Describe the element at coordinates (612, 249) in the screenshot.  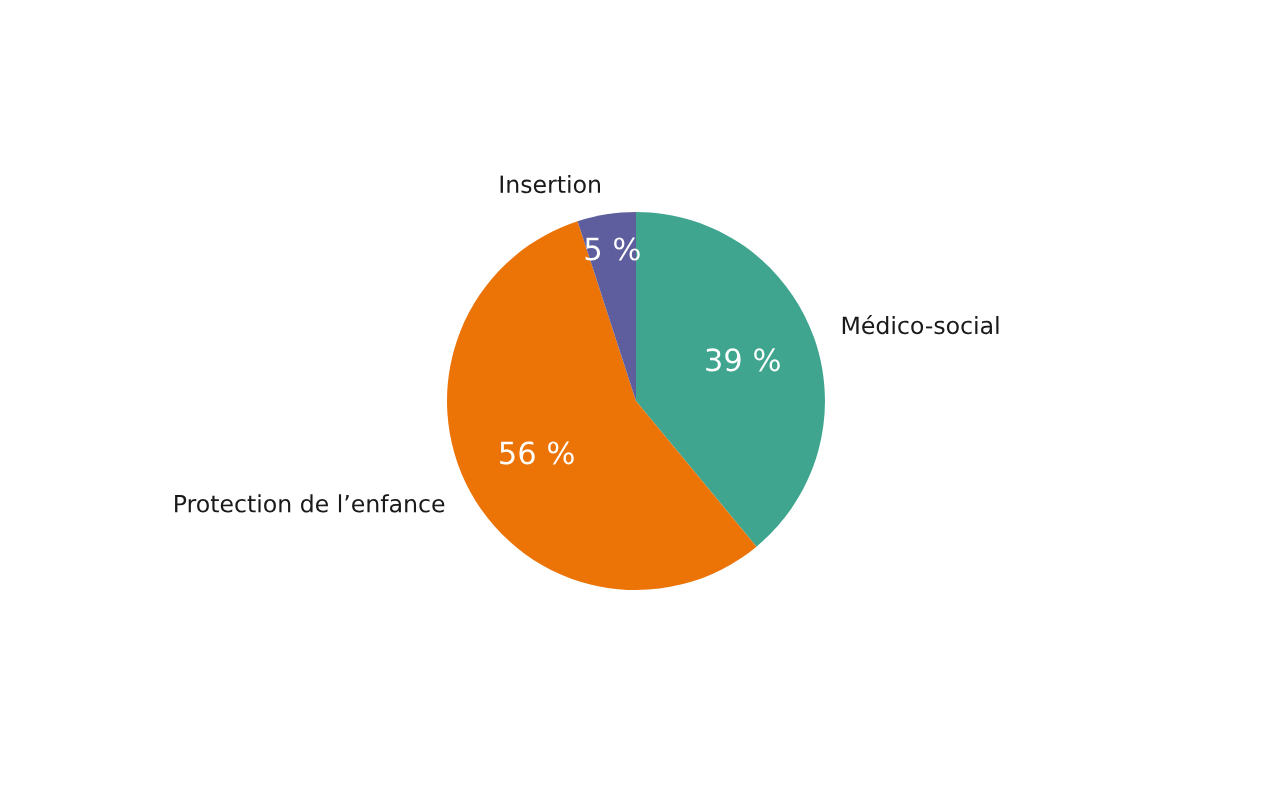
I see `data-label: 5 %` at that location.